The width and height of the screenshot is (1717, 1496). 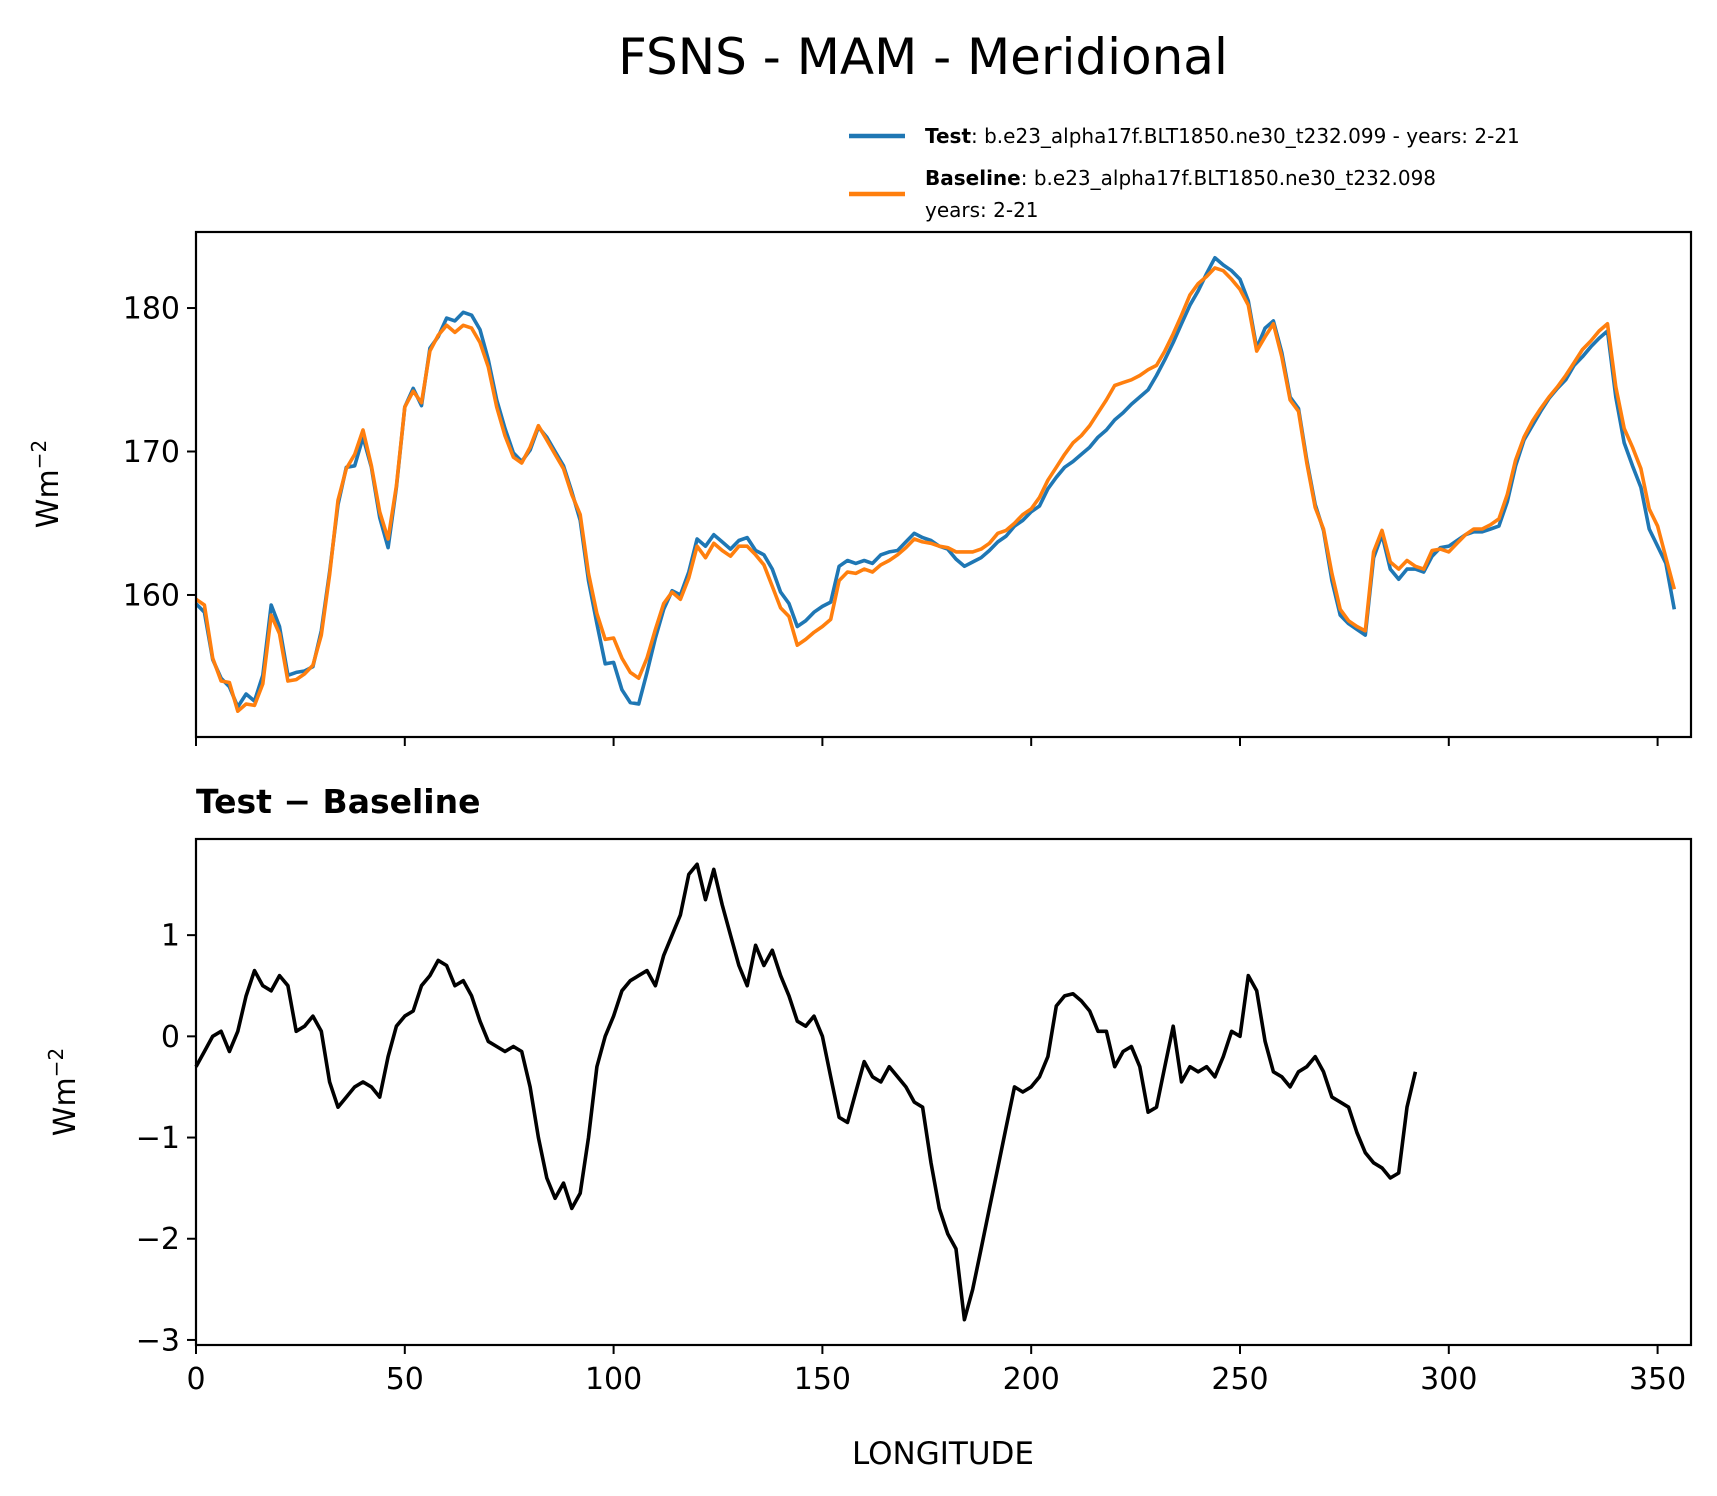 I want to click on bottom-ytick-label: −1, so click(x=158, y=1138).